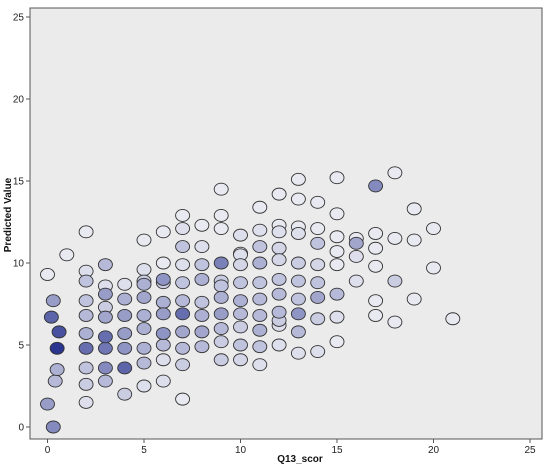 The width and height of the screenshot is (550, 473). Describe the element at coordinates (290, 447) in the screenshot. I see `x-axis: 0 5 10 15 20 25` at that location.